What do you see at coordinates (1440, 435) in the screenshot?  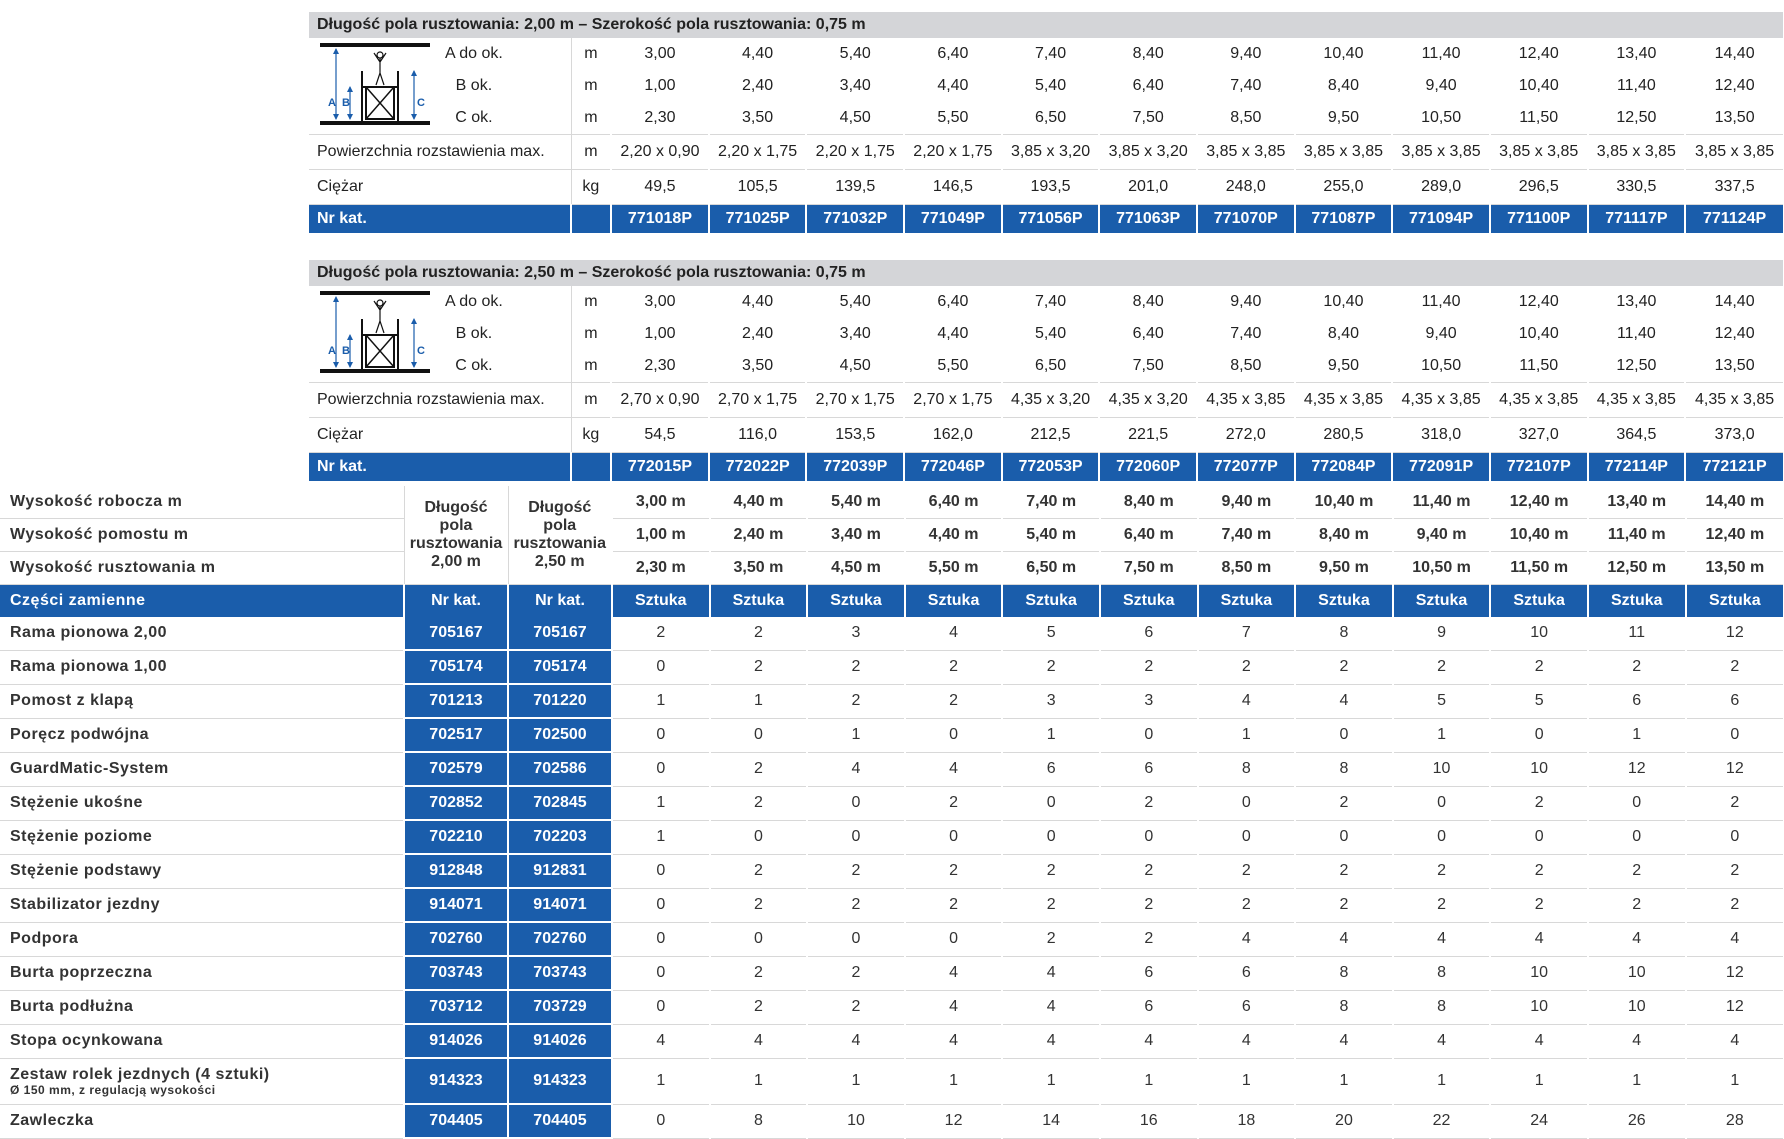 I see `weight-value: 318,0` at bounding box center [1440, 435].